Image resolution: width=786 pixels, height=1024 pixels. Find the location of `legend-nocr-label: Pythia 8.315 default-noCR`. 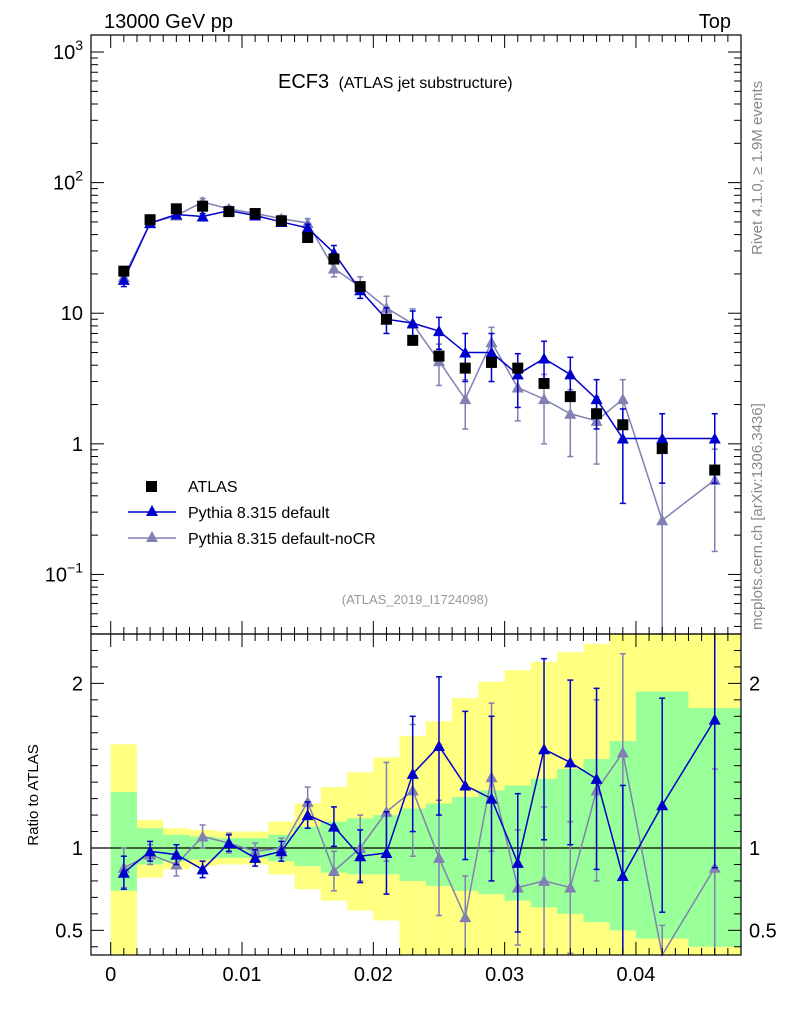

legend-nocr-label: Pythia 8.315 default-noCR is located at coordinates (282, 539).